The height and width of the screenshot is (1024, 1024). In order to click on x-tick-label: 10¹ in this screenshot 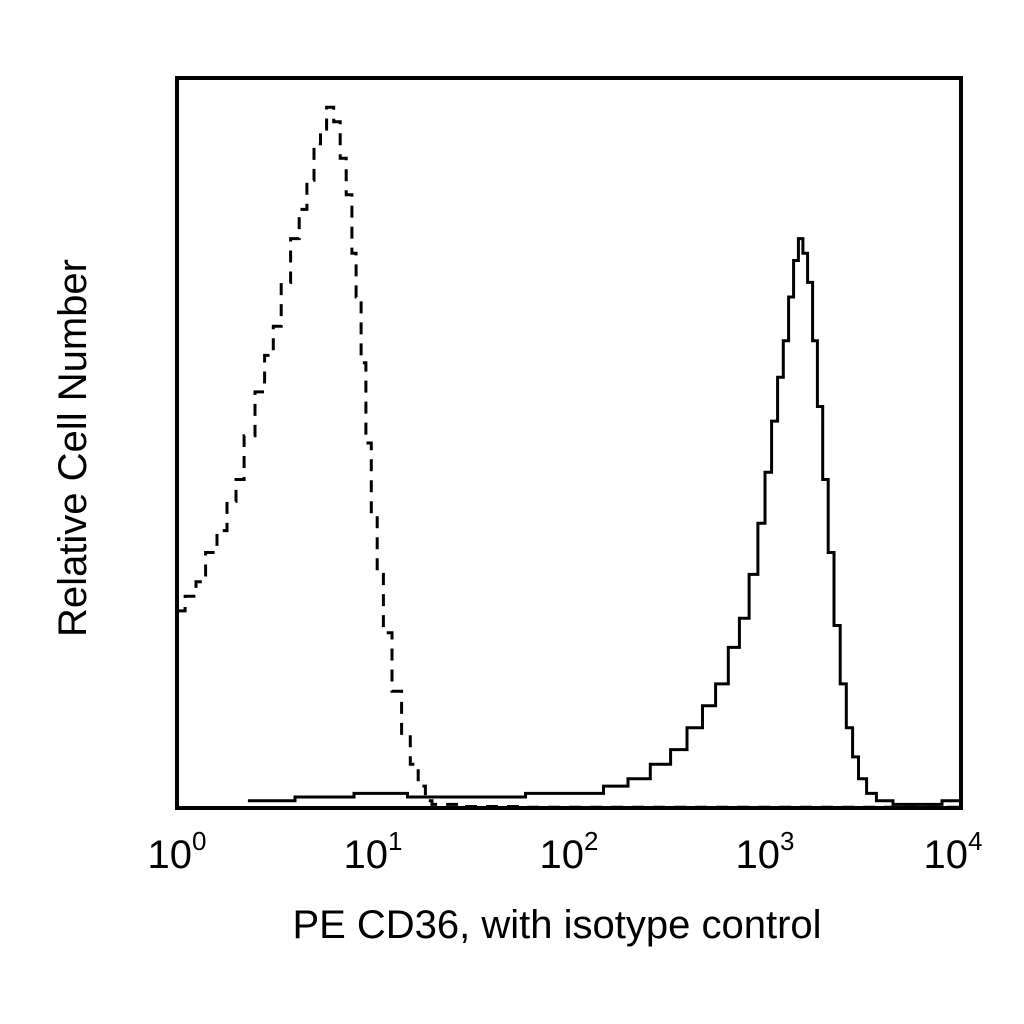, I will do `click(373, 851)`.